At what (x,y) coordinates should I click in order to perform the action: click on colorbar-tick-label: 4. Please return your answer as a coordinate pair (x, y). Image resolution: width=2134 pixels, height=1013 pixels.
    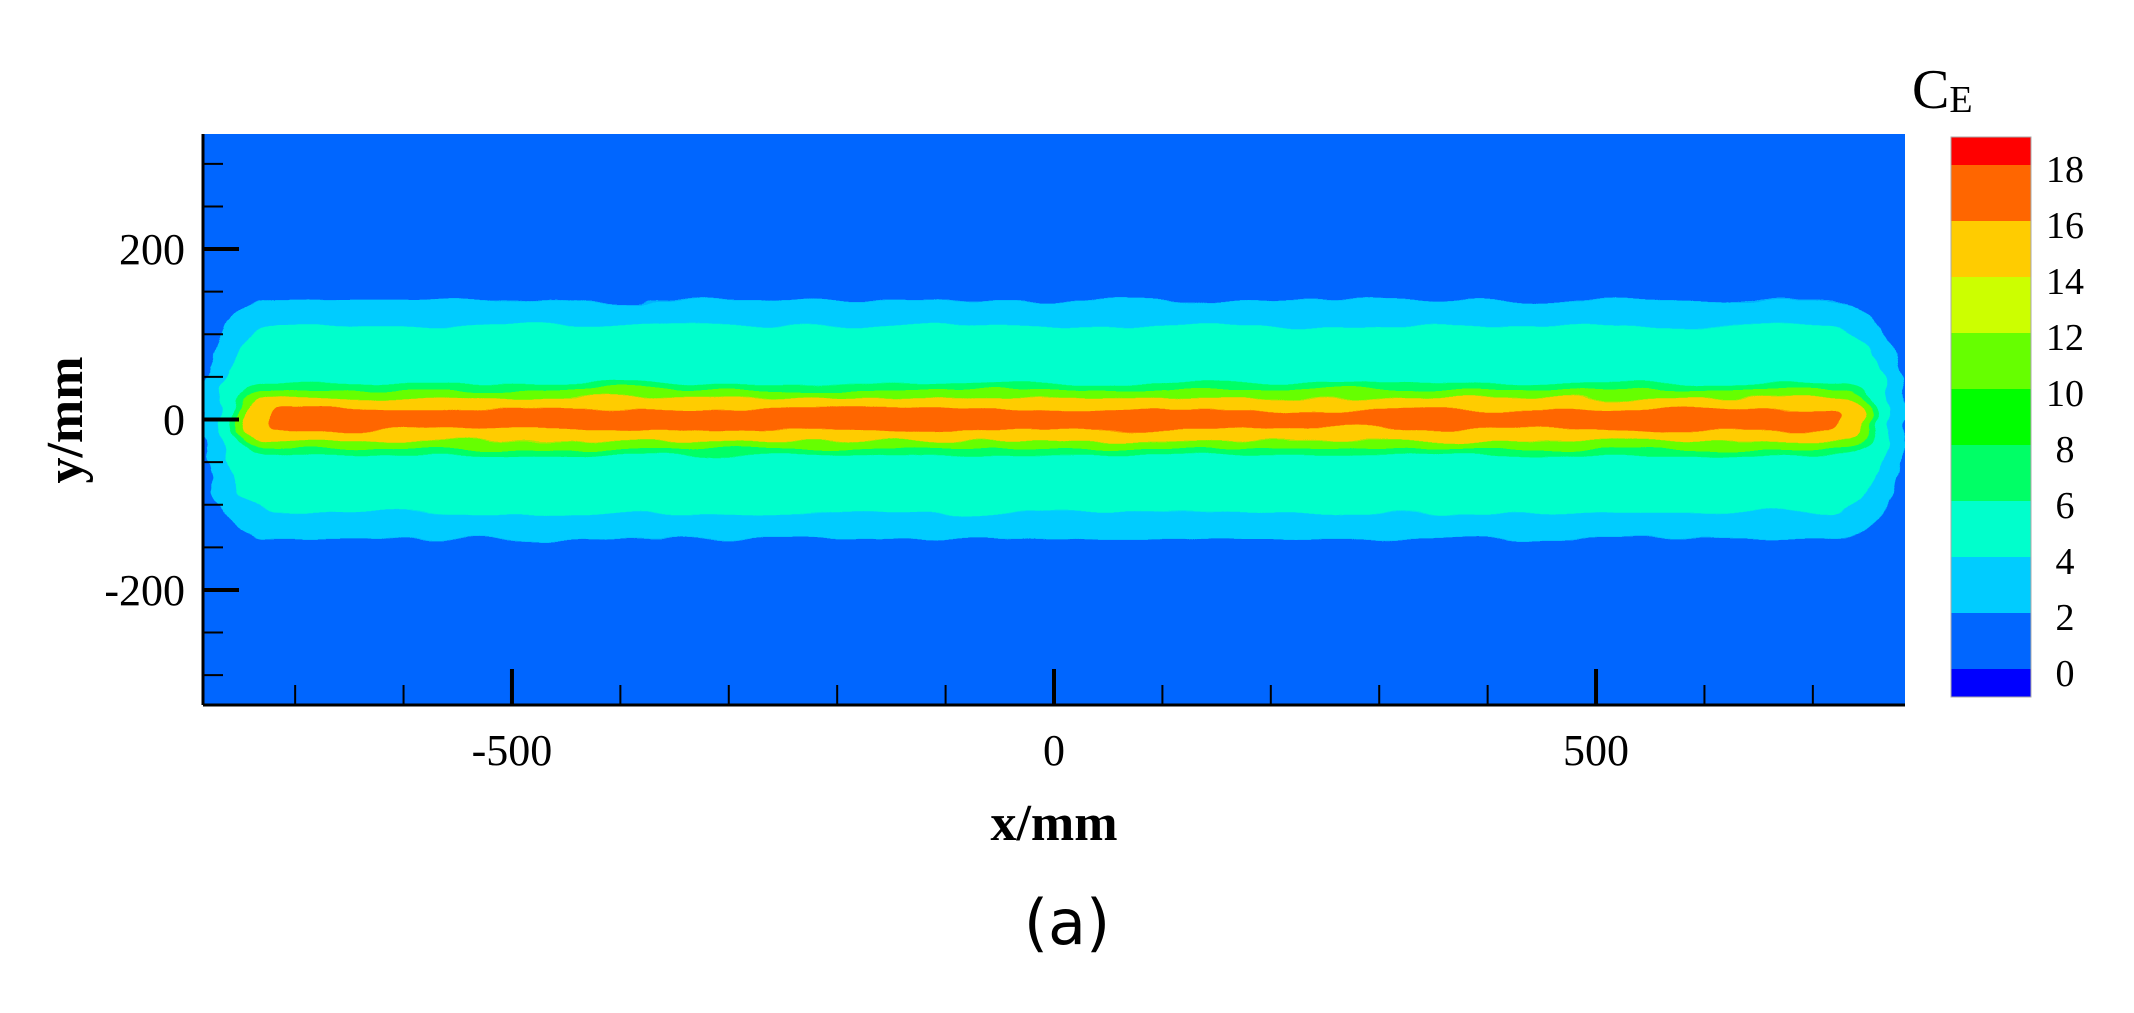
    Looking at the image, I should click on (2065, 562).